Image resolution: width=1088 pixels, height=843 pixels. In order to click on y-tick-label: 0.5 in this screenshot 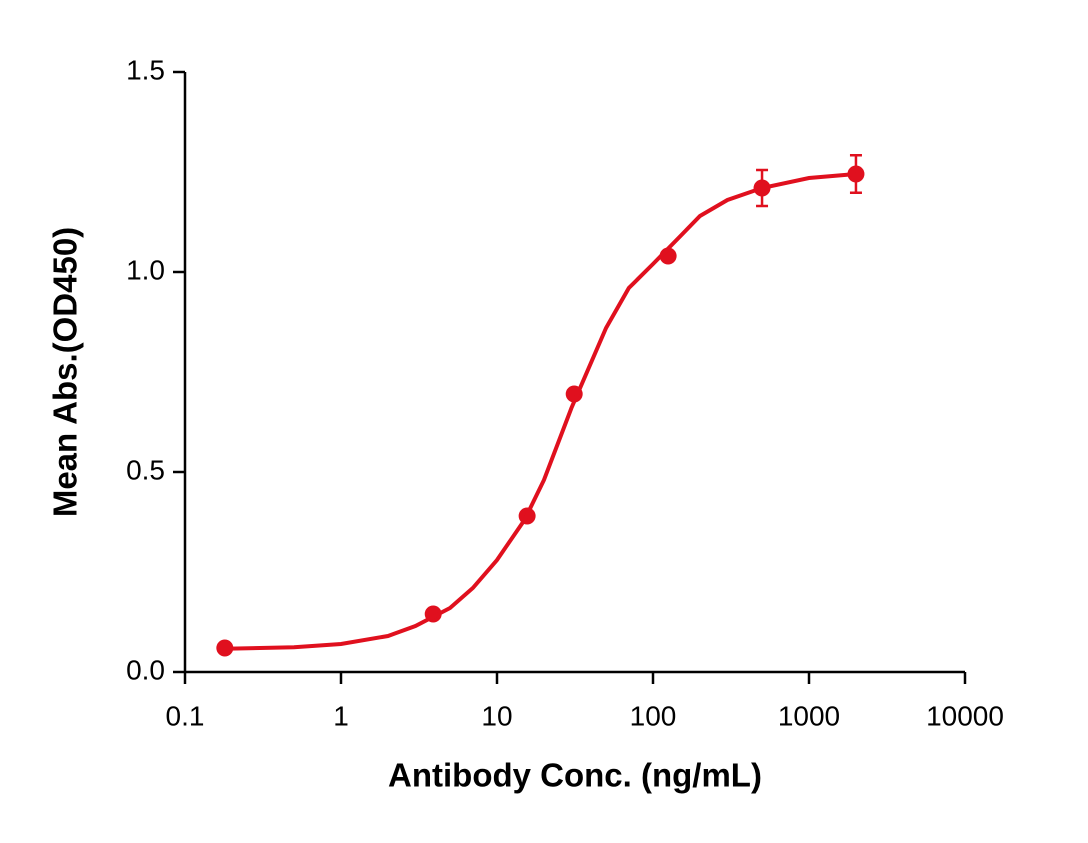, I will do `click(145, 469)`.